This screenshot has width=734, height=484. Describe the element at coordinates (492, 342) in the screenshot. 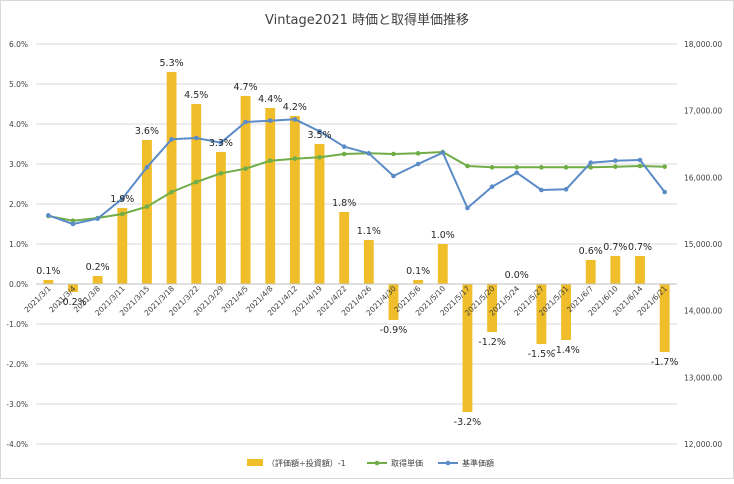

I see `data-label: -1.2%` at that location.